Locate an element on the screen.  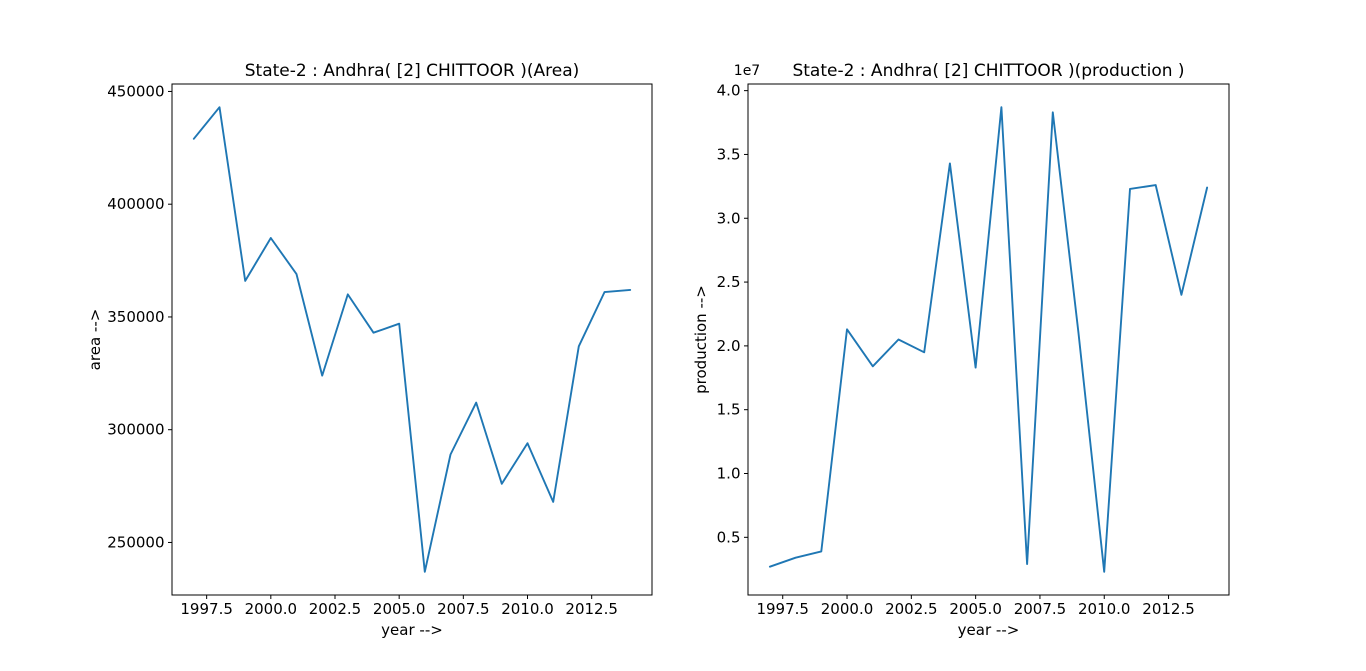
production-x-axis-label: year --> is located at coordinates (989, 630).